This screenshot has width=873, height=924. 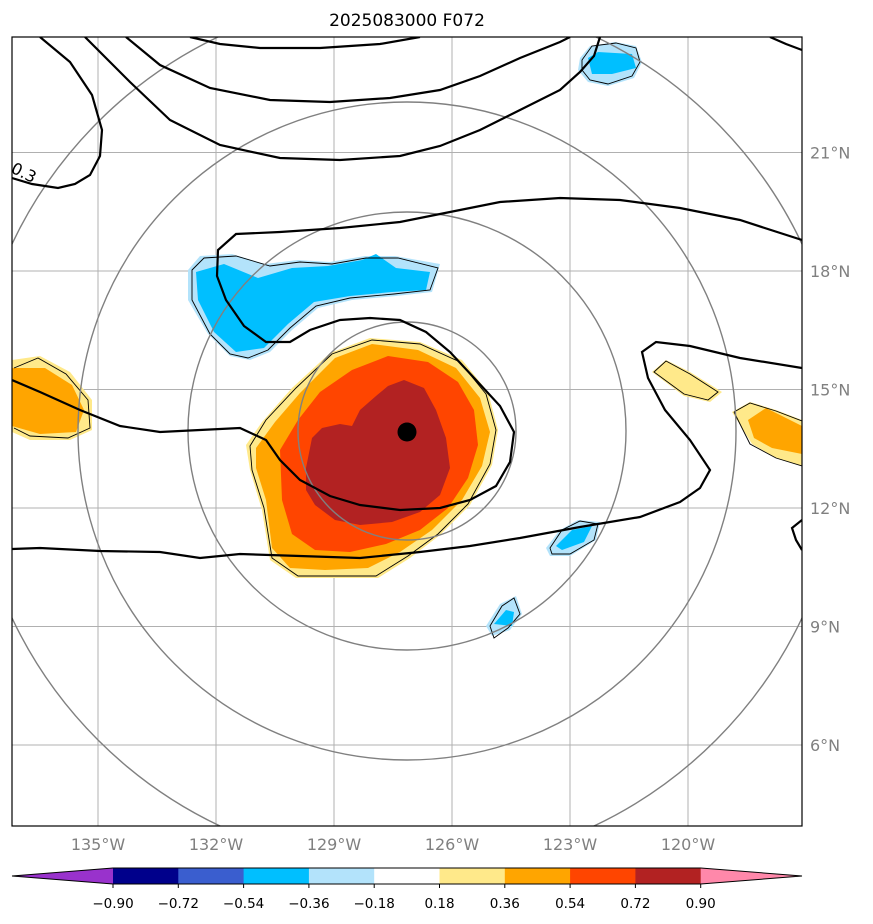 I want to click on colorbar-tick-label: 0.72, so click(x=635, y=904).